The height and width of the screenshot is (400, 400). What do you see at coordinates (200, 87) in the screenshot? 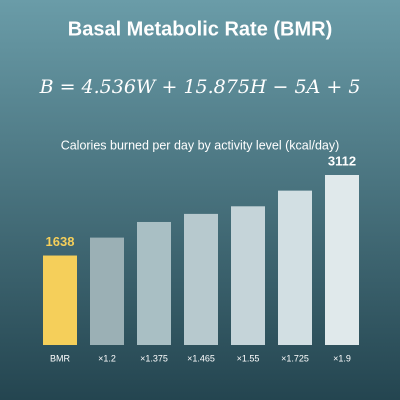
I see `formula: B = 4.536W + 15.875H − 5A + 5` at bounding box center [200, 87].